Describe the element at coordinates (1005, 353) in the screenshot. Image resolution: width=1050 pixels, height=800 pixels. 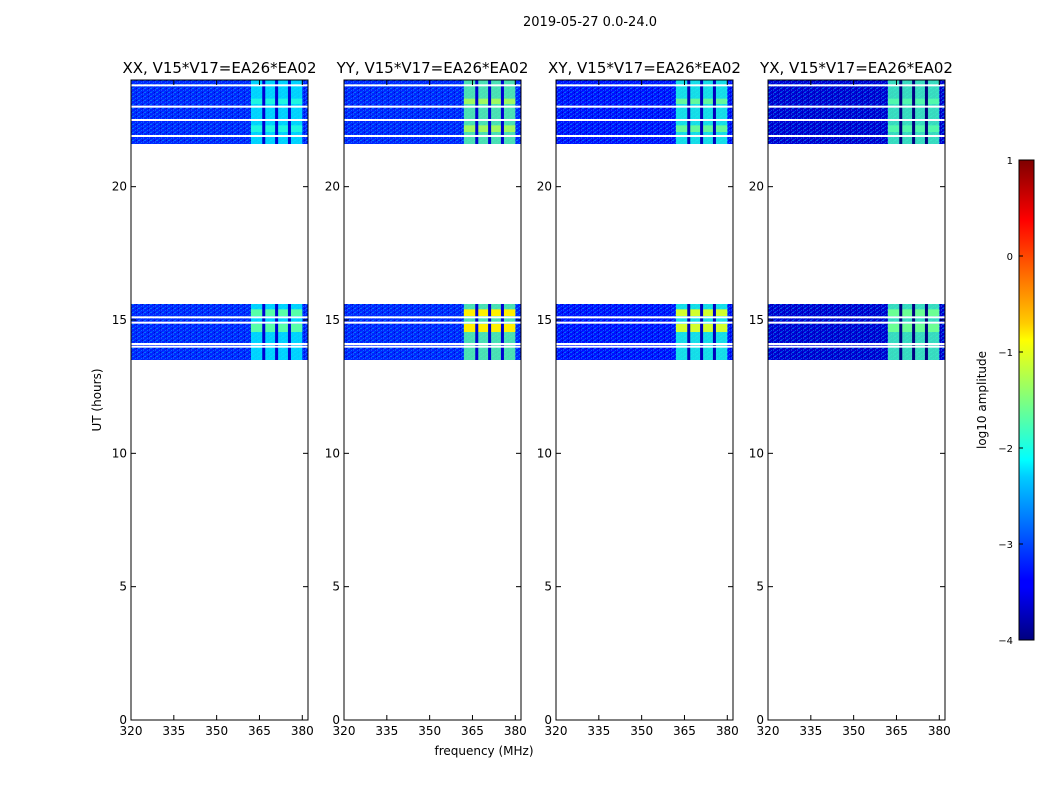
I see `colorbar-tick-label: −1` at that location.